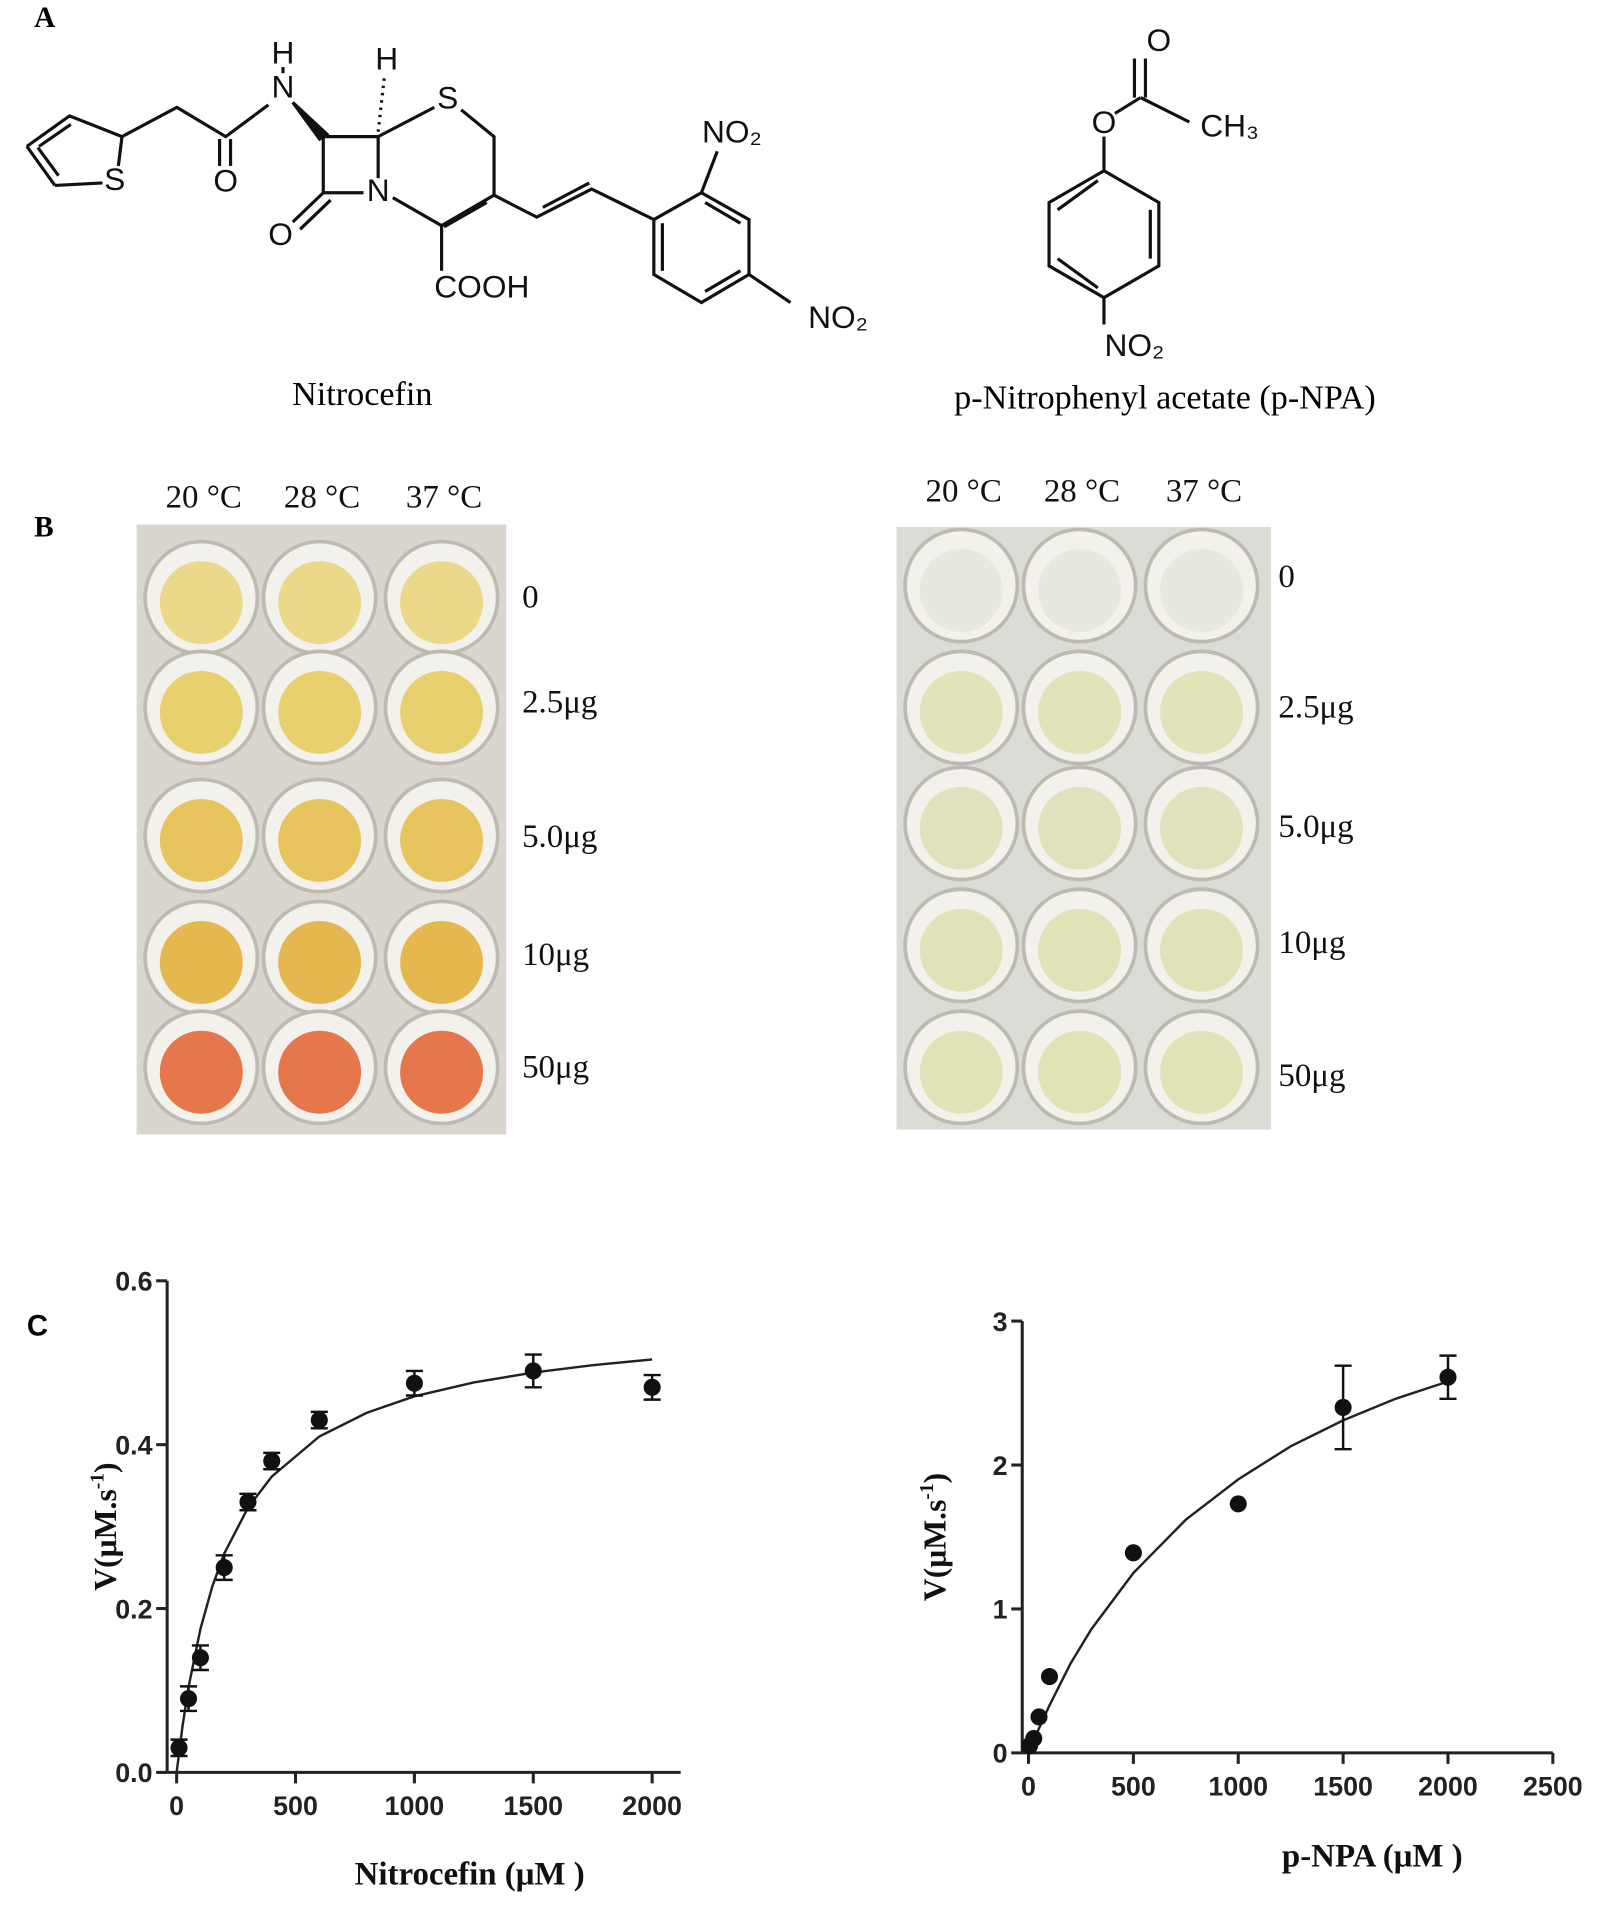 This screenshot has width=1598, height=1920. Describe the element at coordinates (481, 286) in the screenshot. I see `atom-label: COOH` at that location.